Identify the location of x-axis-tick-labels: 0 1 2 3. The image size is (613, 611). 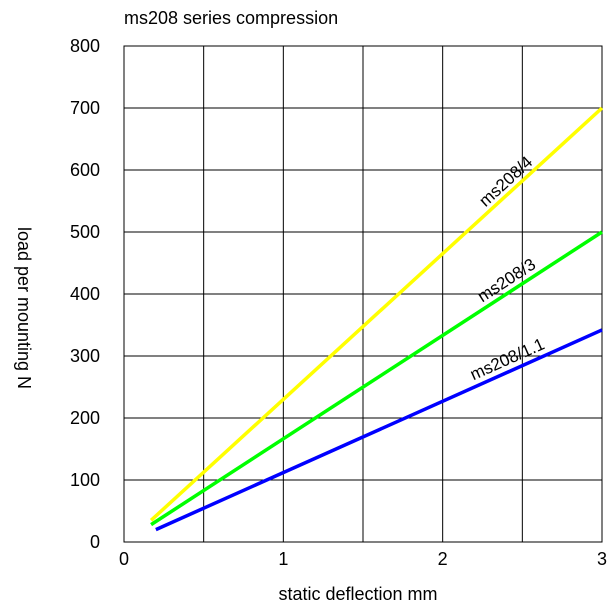
(363, 559).